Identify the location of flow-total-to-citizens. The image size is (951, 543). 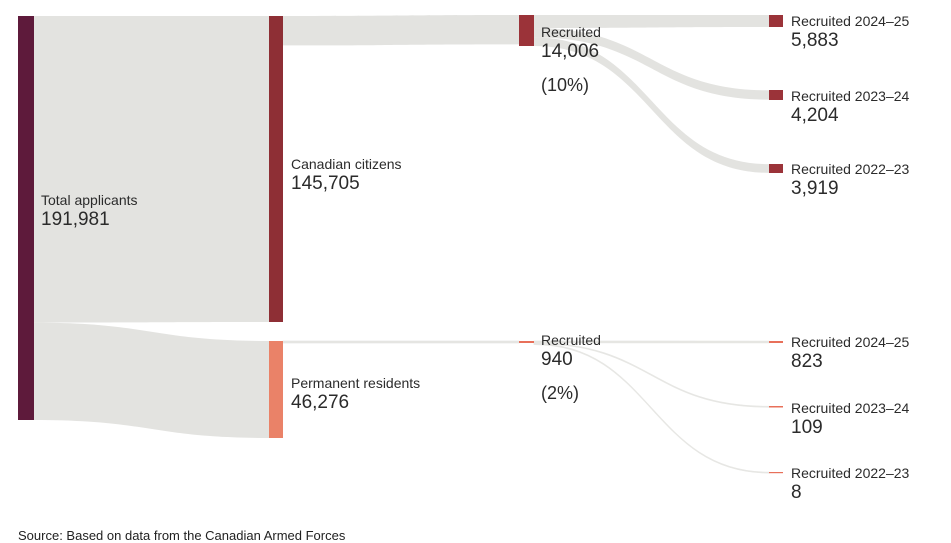
(151, 169).